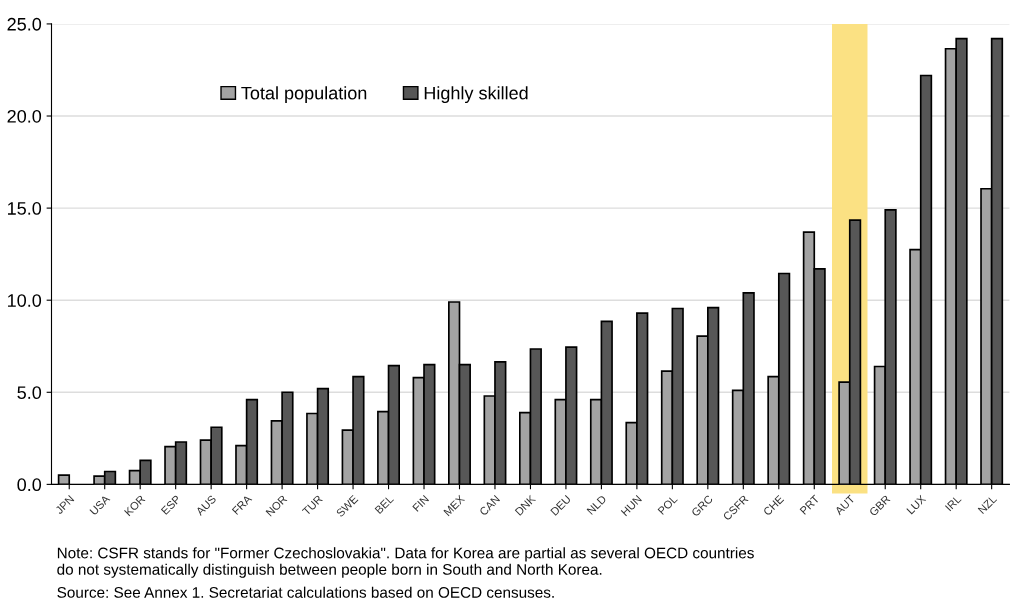 This screenshot has width=1030, height=598. What do you see at coordinates (312, 505) in the screenshot?
I see `x-tick-label: TUR` at bounding box center [312, 505].